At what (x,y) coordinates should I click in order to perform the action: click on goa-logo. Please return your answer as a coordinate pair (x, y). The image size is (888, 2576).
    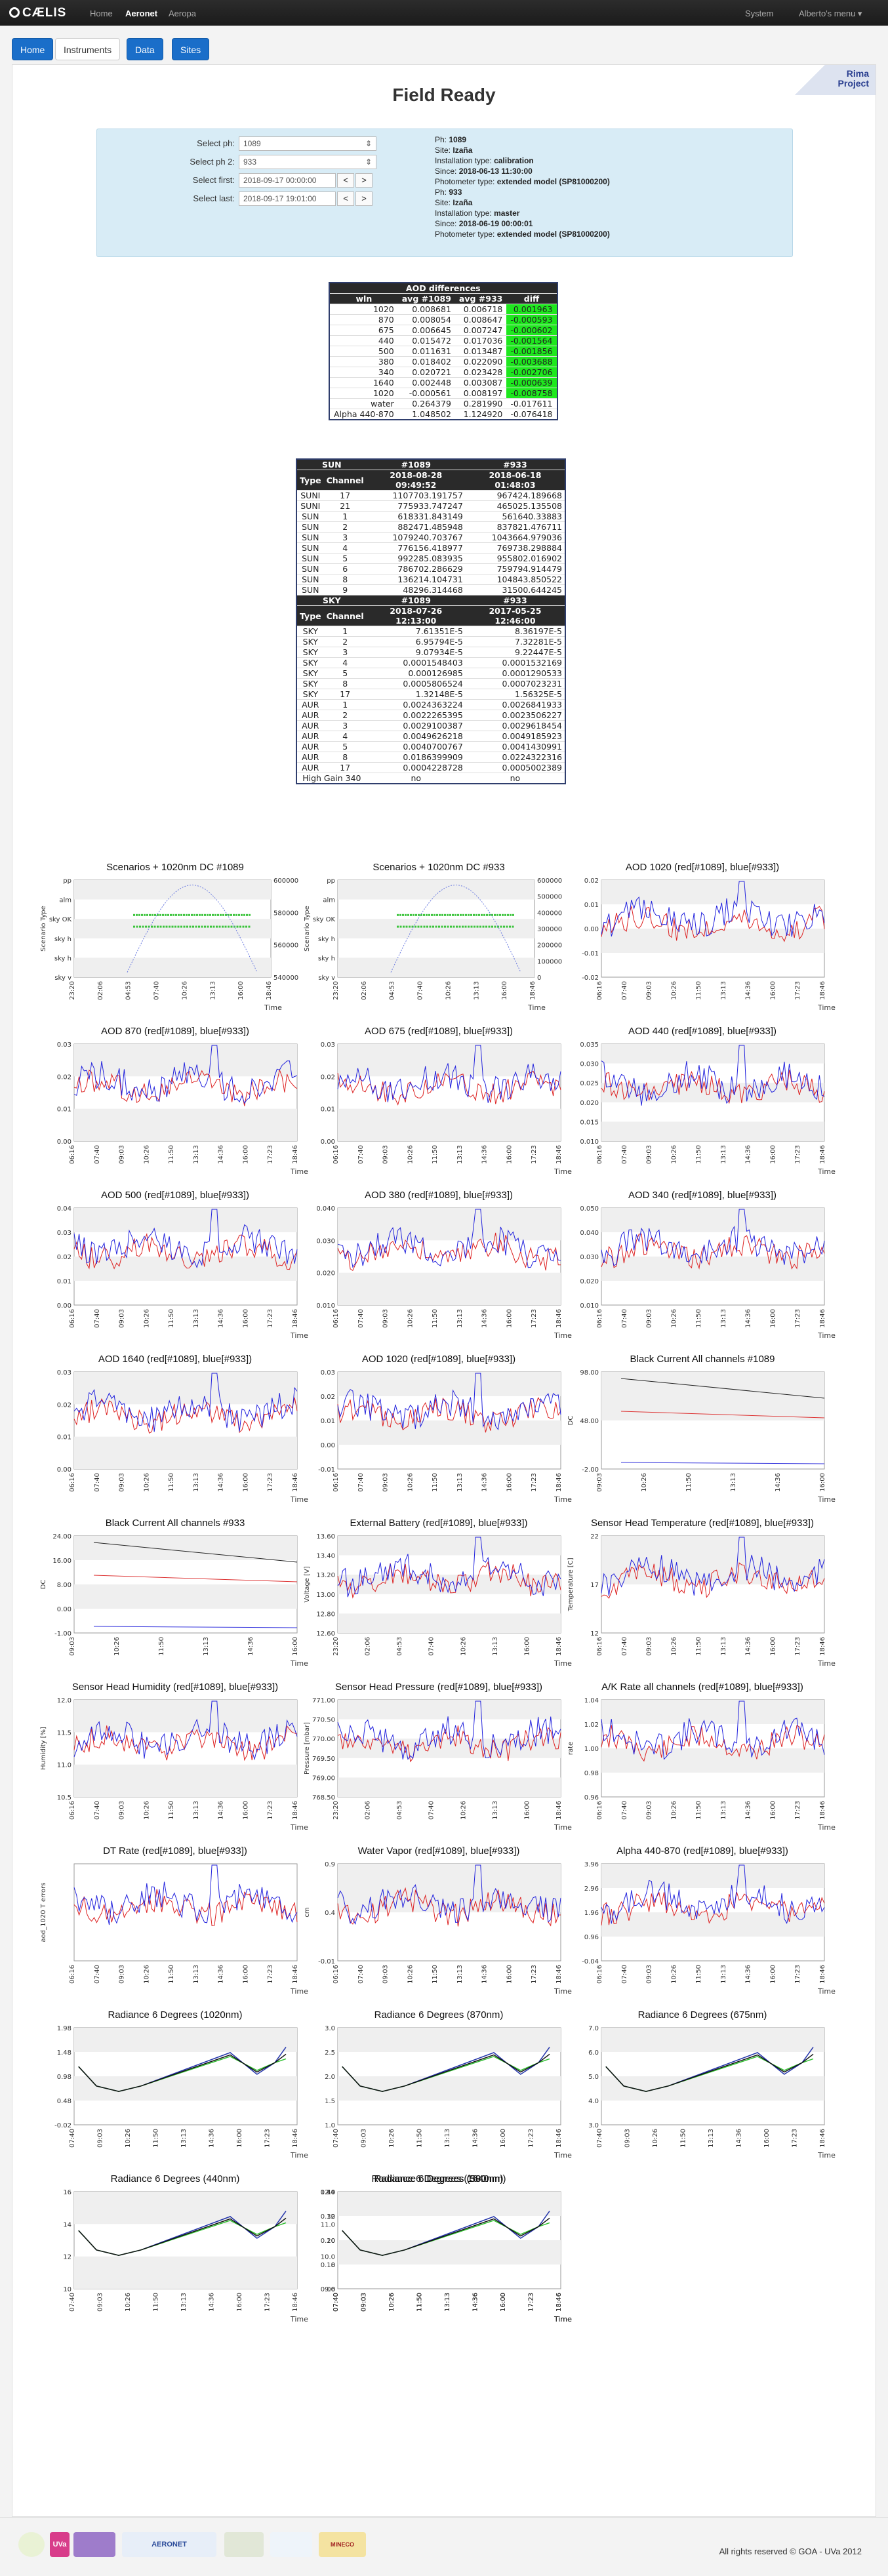
    Looking at the image, I should click on (32, 2544).